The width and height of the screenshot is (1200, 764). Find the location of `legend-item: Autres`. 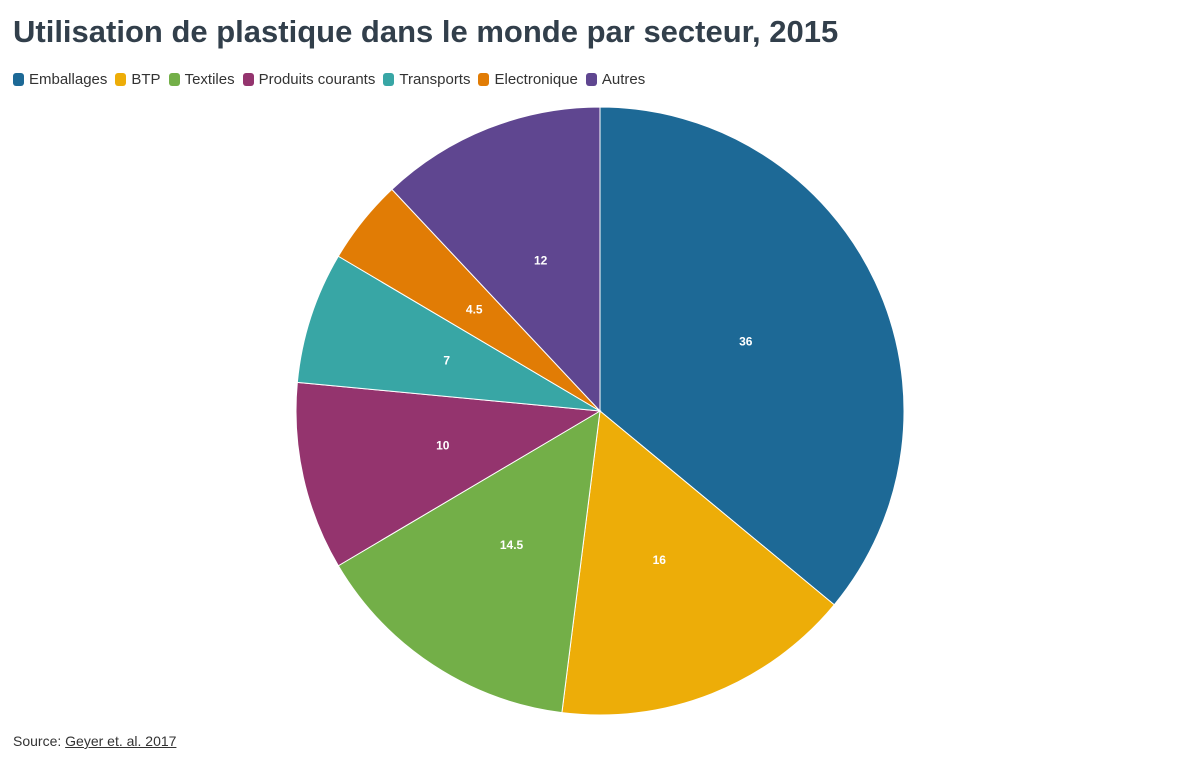

legend-item: Autres is located at coordinates (615, 79).